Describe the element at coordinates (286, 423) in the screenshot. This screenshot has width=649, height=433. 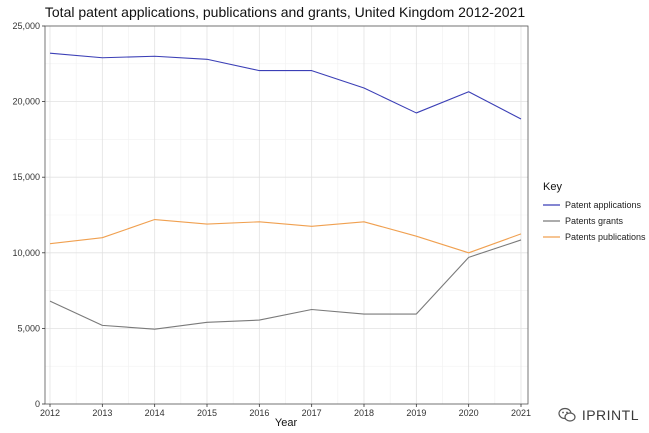
I see `x-axis-label: Year` at that location.